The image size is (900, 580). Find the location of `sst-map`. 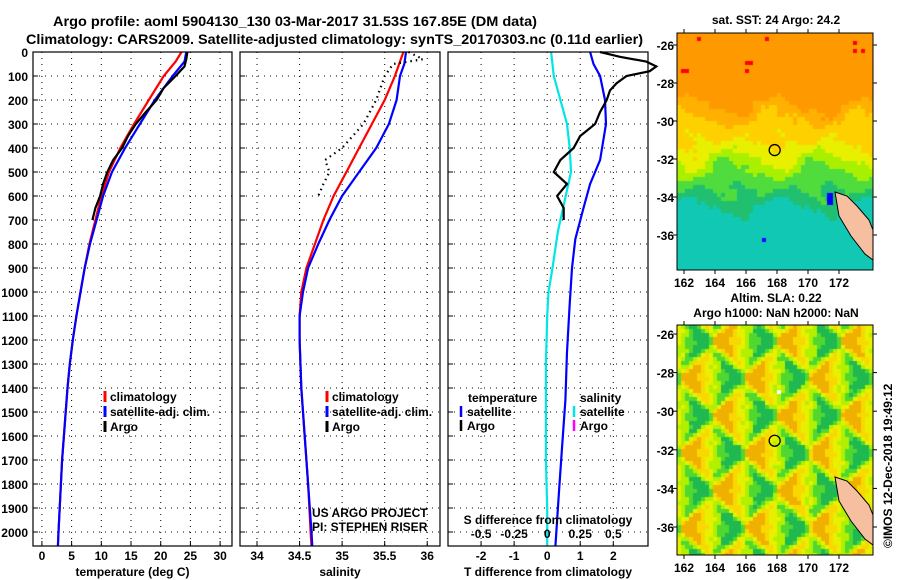

sst-map is located at coordinates (775, 151).